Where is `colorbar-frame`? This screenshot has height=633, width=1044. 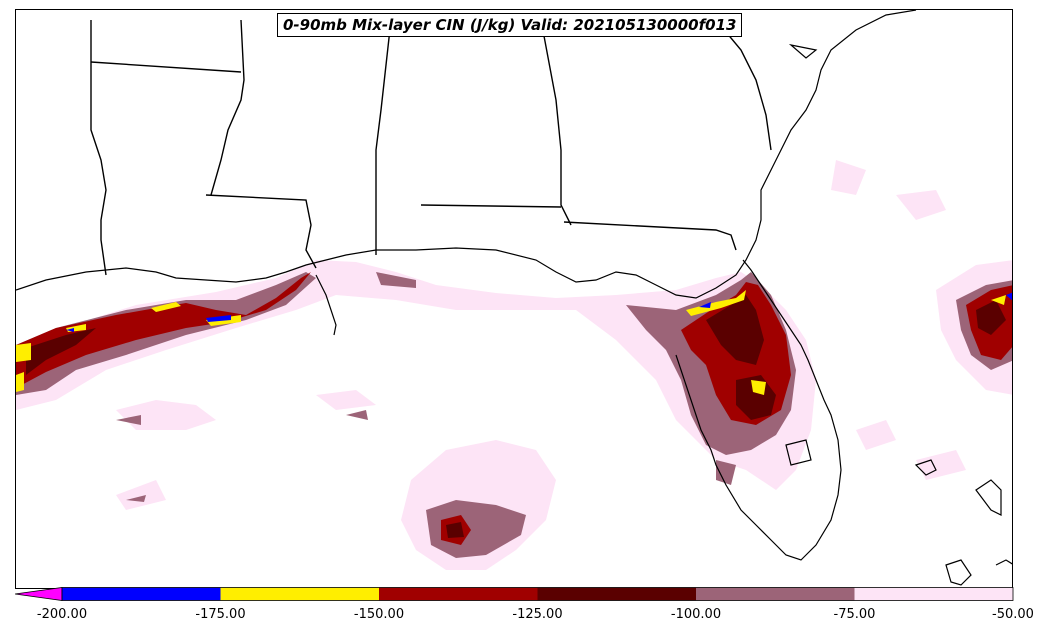
colorbar-frame is located at coordinates (537, 594).